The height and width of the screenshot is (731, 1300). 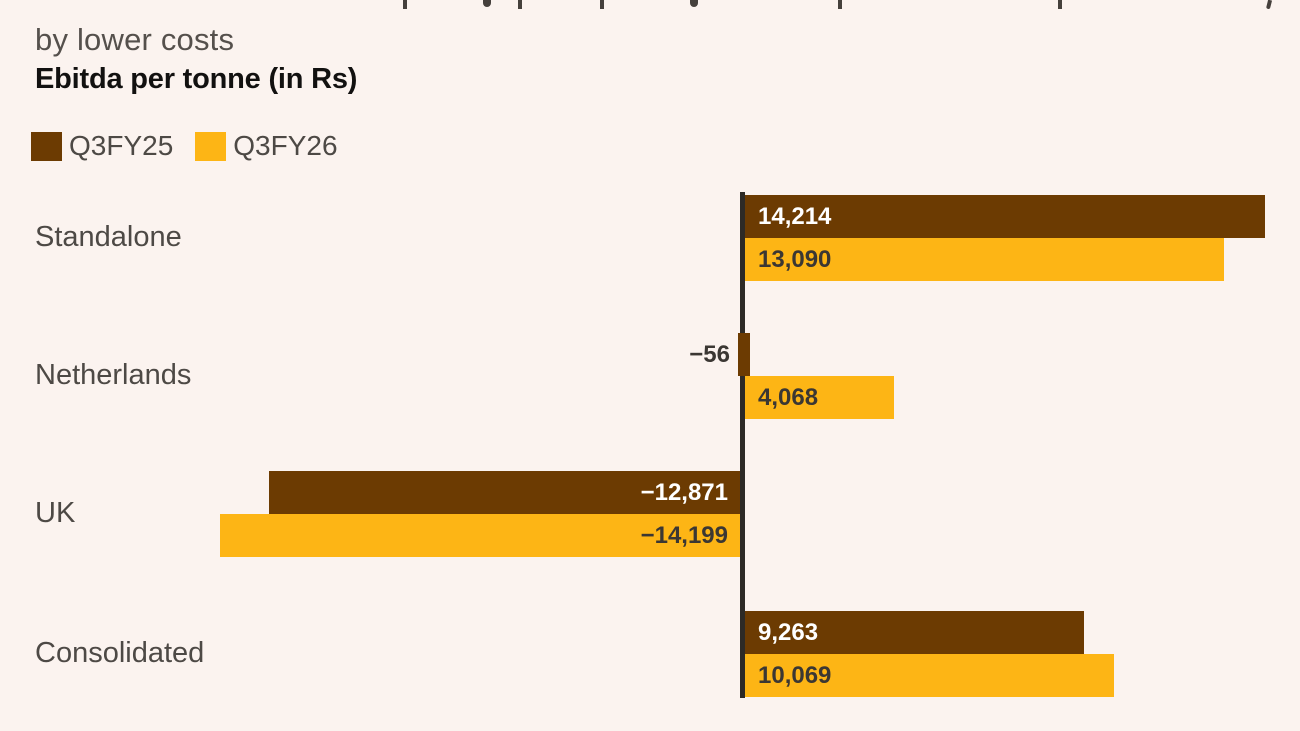 What do you see at coordinates (795, 675) in the screenshot?
I see `value-label: 10,069` at bounding box center [795, 675].